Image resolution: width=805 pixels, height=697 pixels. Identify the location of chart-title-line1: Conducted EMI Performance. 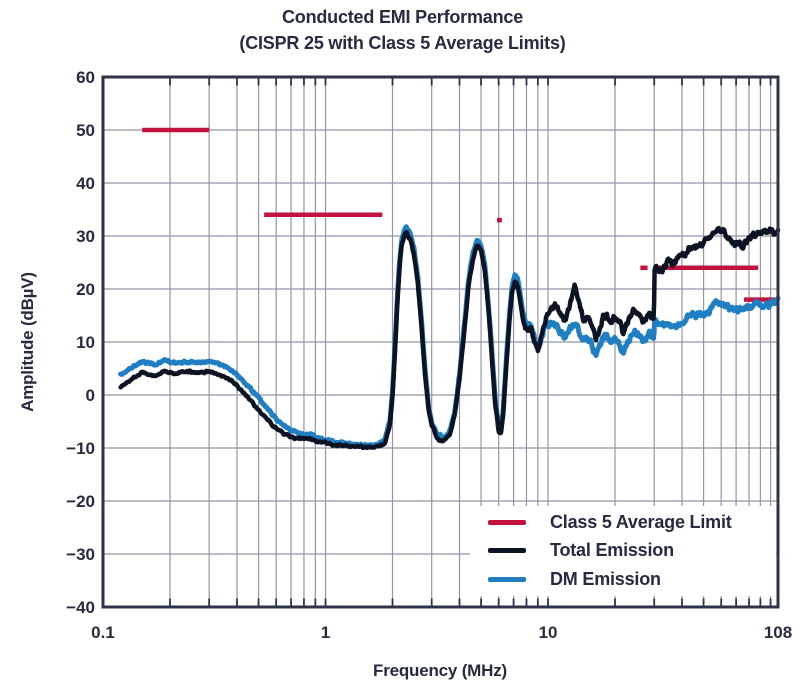
(402, 17).